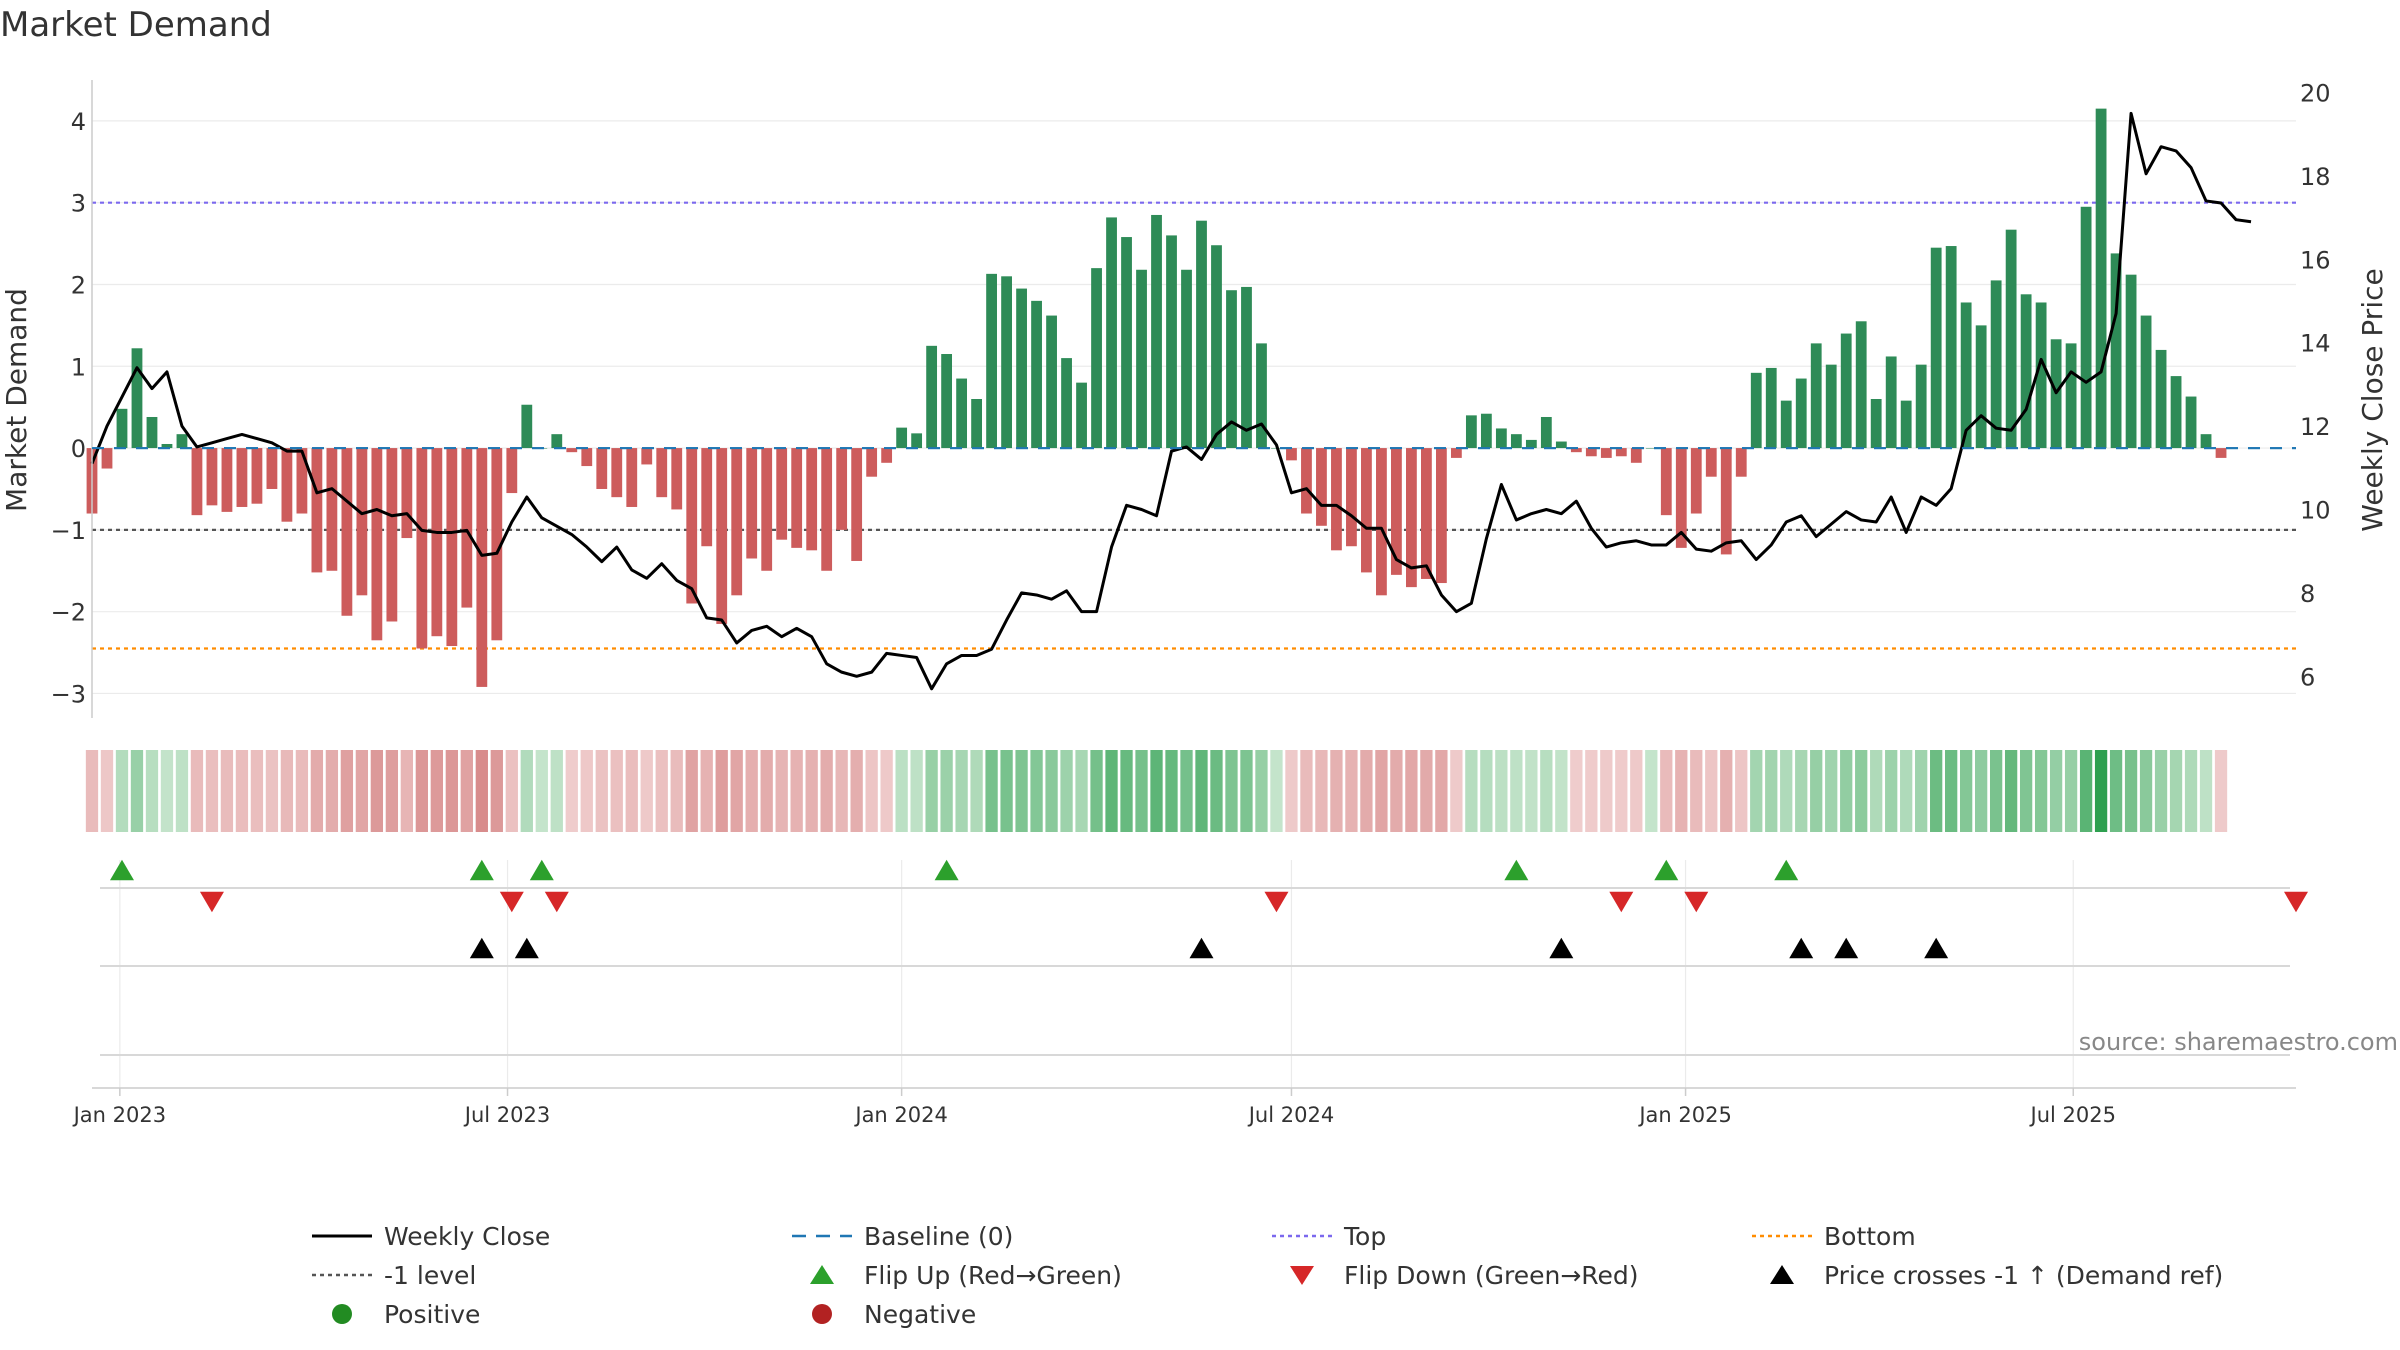 Image resolution: width=2400 pixels, height=1350 pixels. Describe the element at coordinates (2307, 677) in the screenshot. I see `right-tick-label: 6` at that location.